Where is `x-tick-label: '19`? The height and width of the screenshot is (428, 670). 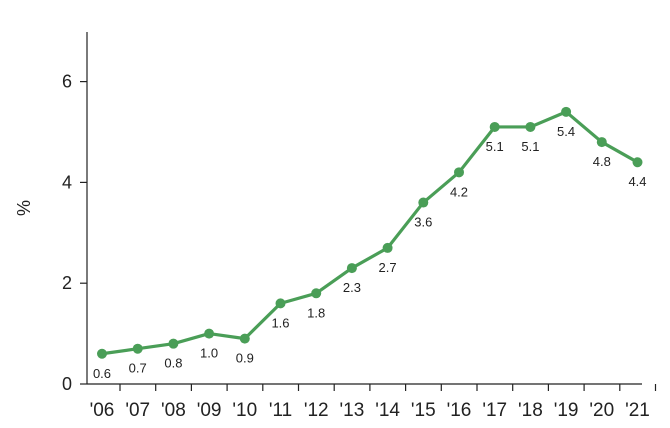
x-tick-label: '19 is located at coordinates (566, 410).